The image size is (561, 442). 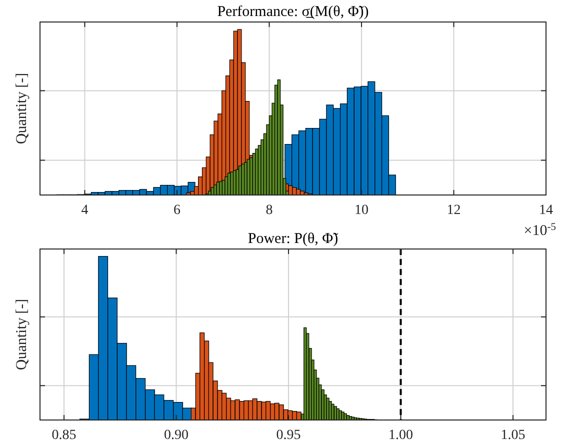 What do you see at coordinates (293, 12) in the screenshot?
I see `chart-title: Performance: σ̲(M(θ, Φ̃))` at bounding box center [293, 12].